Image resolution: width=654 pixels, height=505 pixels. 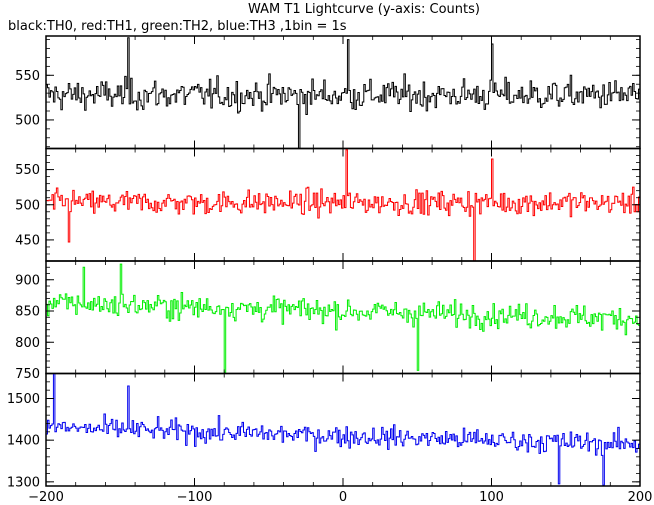 What do you see at coordinates (27, 374) in the screenshot?
I see `y-tick-label: 750` at bounding box center [27, 374].